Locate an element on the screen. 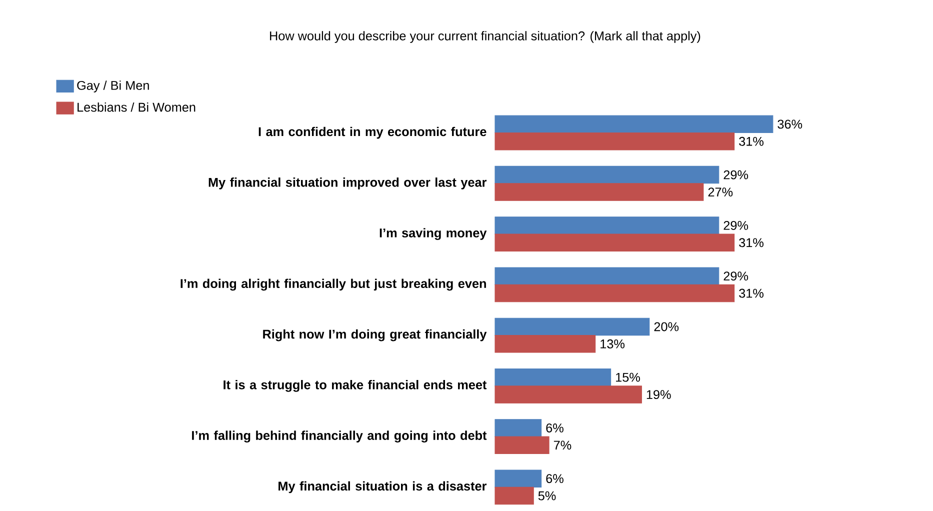  y-tick-label: My financial situation is a disaster is located at coordinates (382, 487).